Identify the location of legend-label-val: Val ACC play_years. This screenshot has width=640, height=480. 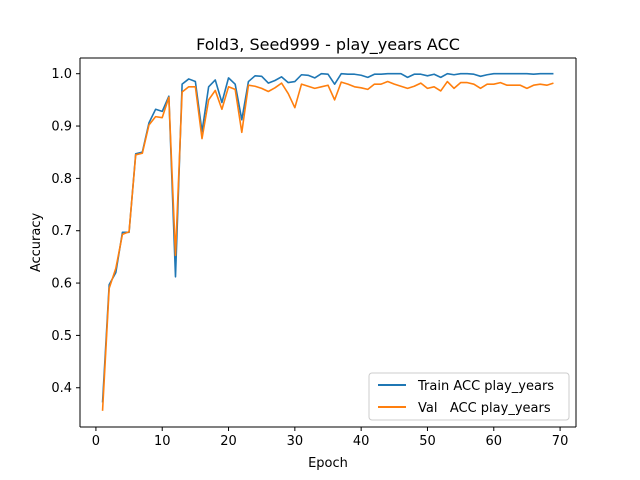
(484, 408).